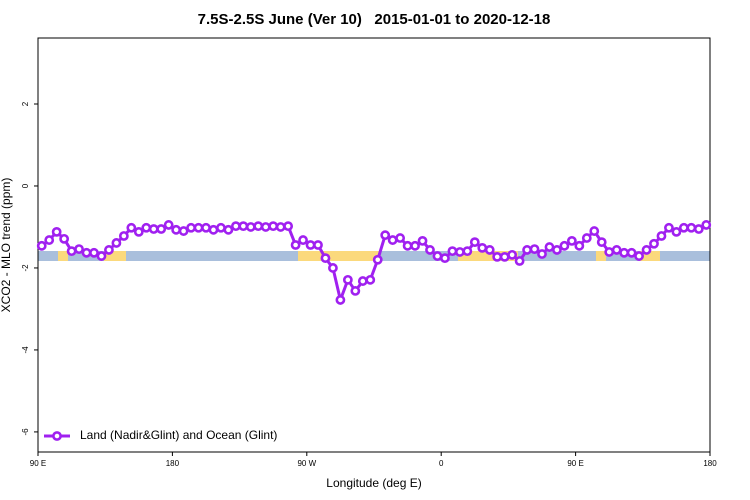 This screenshot has width=750, height=500. I want to click on y-tick-label: -6, so click(25, 432).